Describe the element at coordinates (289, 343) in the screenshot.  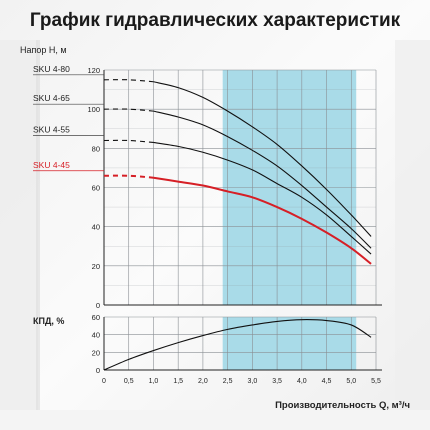
I see `working-range-band` at that location.